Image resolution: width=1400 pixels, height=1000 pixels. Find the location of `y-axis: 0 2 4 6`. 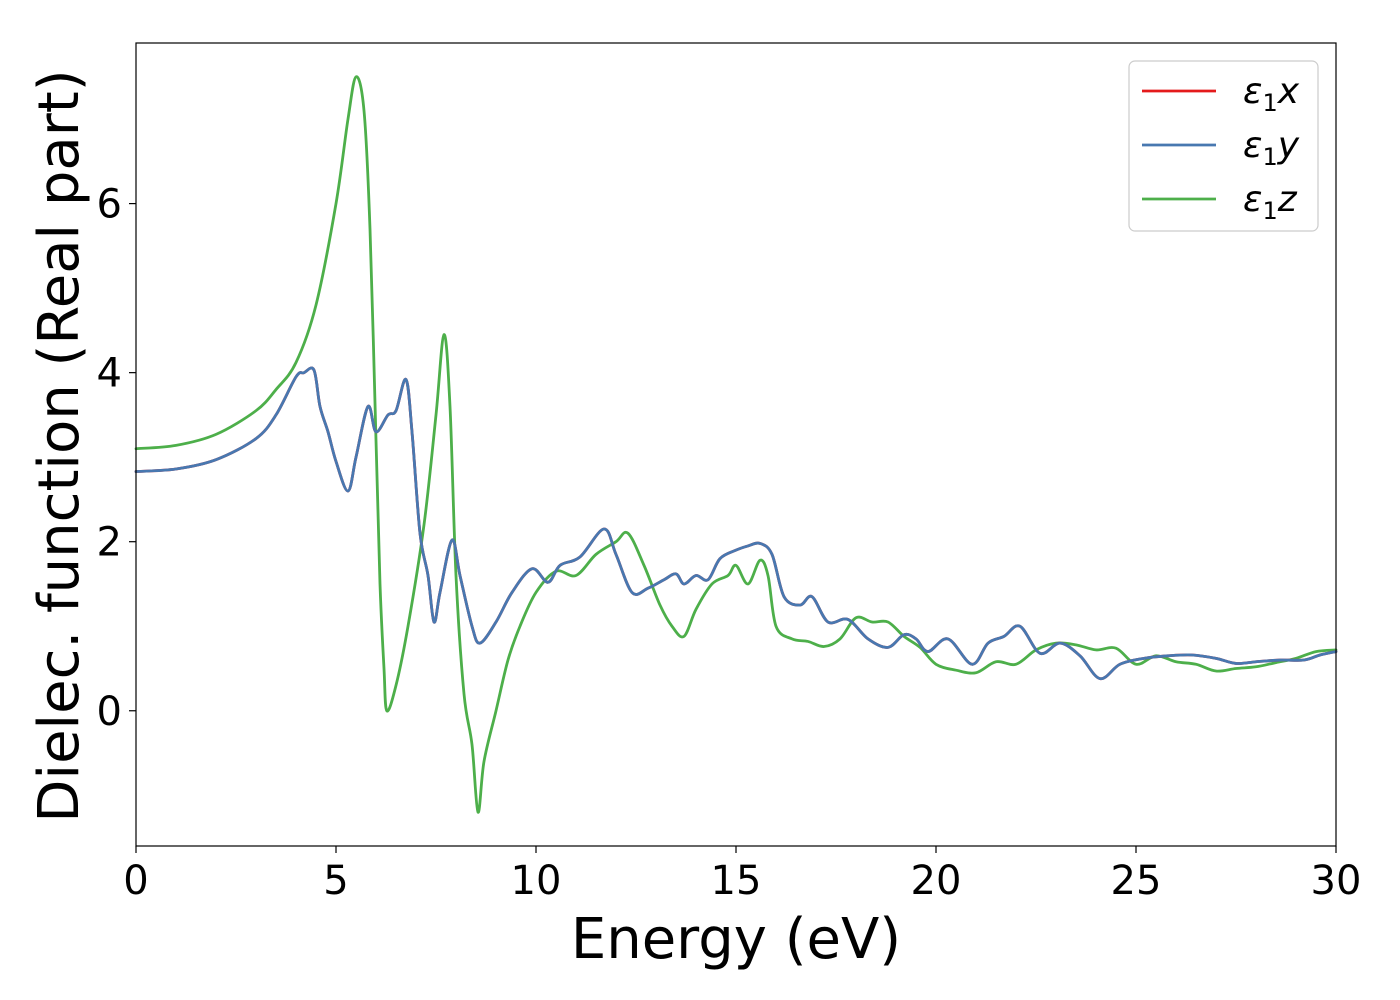

y-axis: 0 2 4 6 is located at coordinates (116, 458).